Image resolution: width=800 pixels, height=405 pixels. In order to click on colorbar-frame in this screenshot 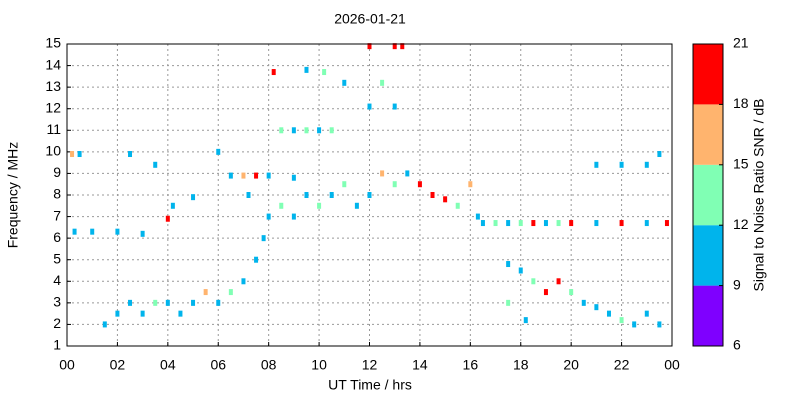, I will do `click(708, 195)`.